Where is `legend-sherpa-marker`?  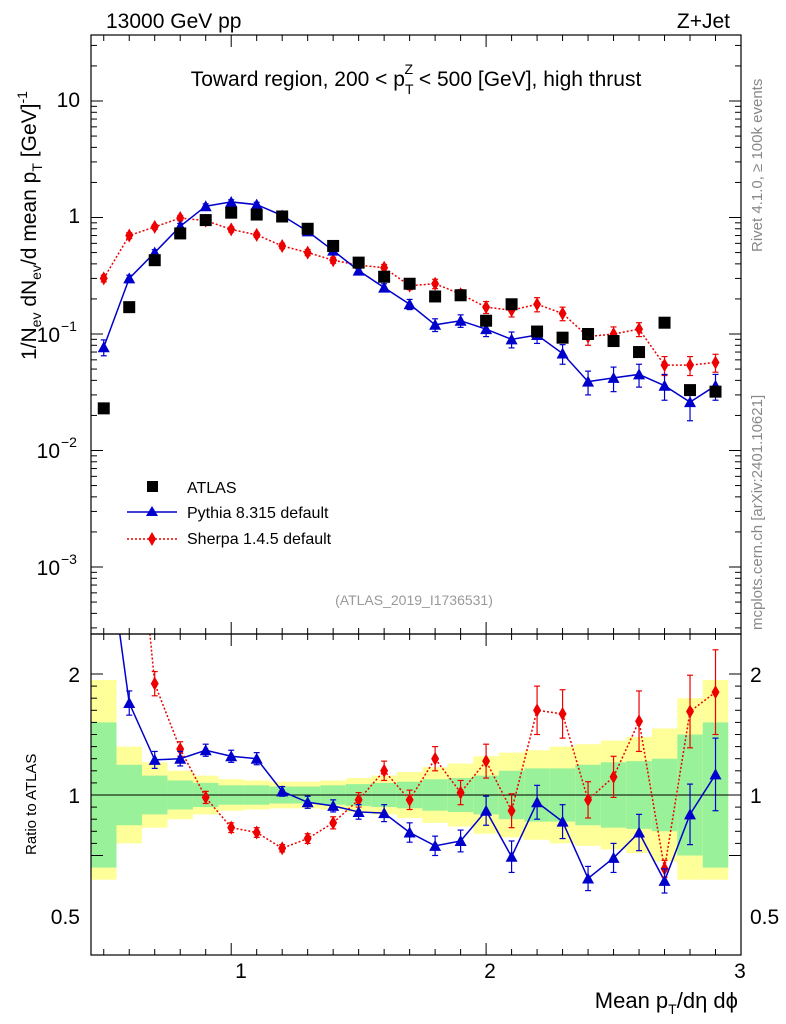 legend-sherpa-marker is located at coordinates (152, 539).